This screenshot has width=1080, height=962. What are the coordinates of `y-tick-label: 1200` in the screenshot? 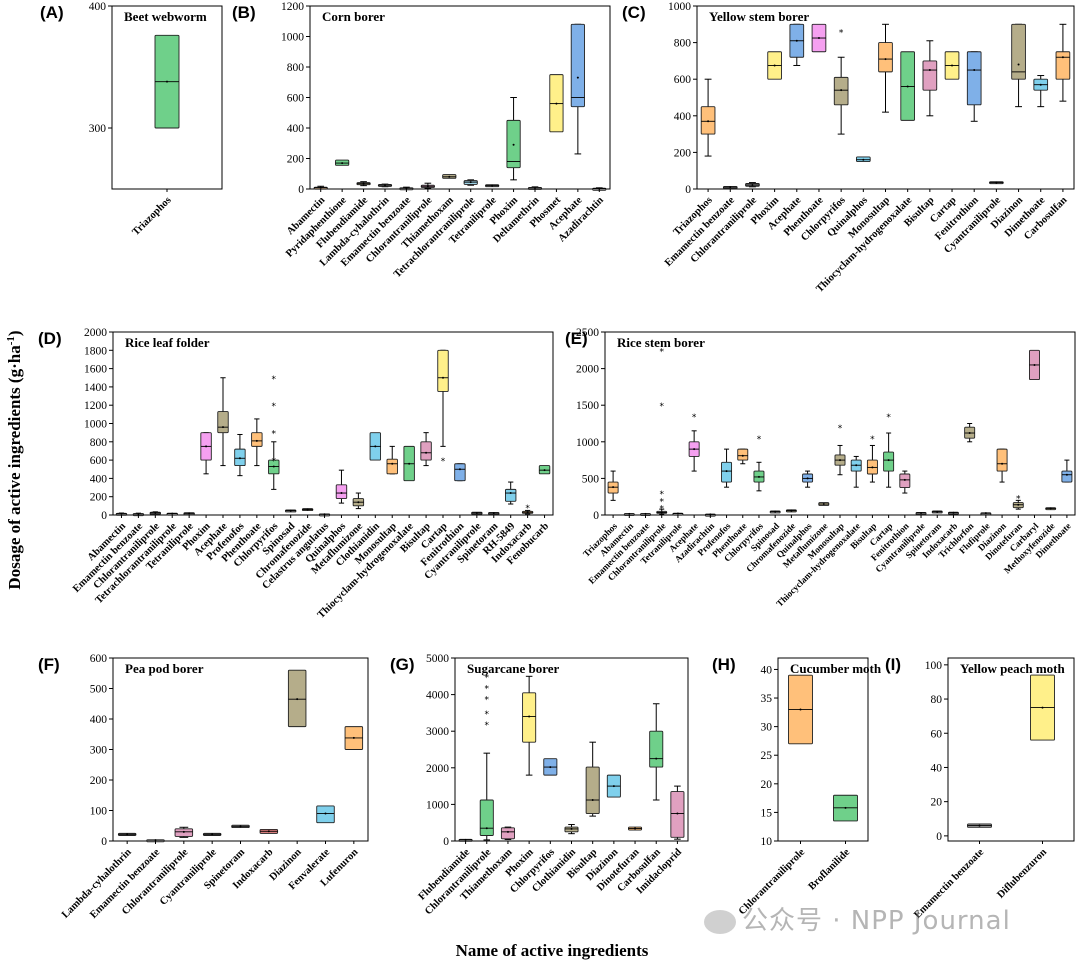 It's located at (292, 7).